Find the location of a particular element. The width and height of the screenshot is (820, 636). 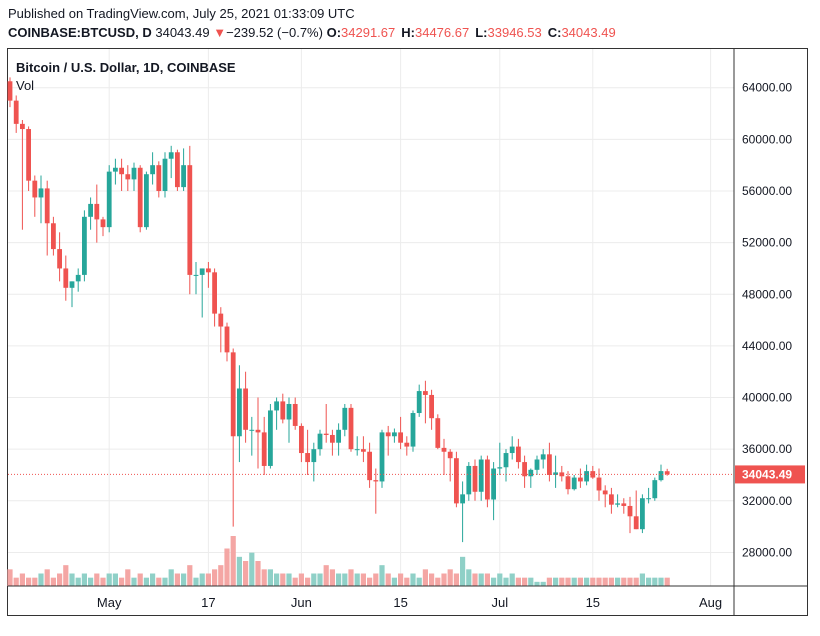

x-tick-label: Jun is located at coordinates (301, 602).